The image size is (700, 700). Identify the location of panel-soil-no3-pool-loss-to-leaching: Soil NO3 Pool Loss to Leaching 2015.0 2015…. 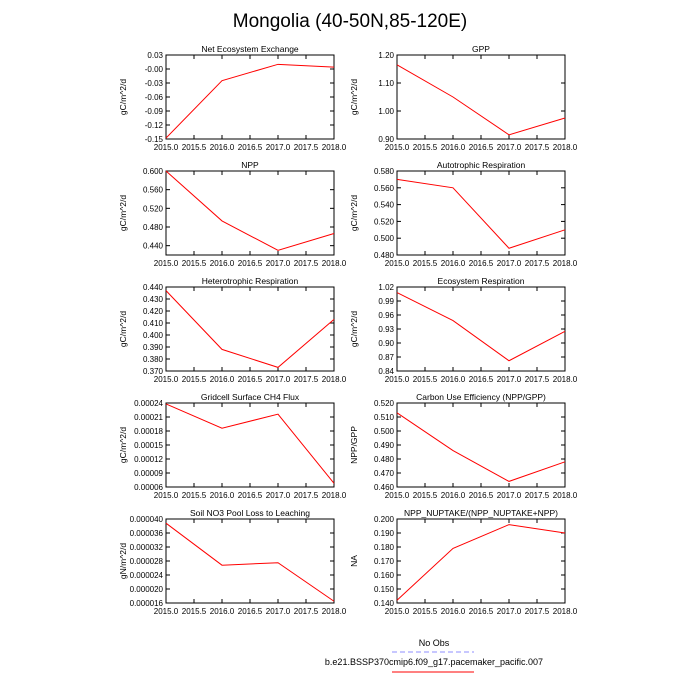
(232, 562).